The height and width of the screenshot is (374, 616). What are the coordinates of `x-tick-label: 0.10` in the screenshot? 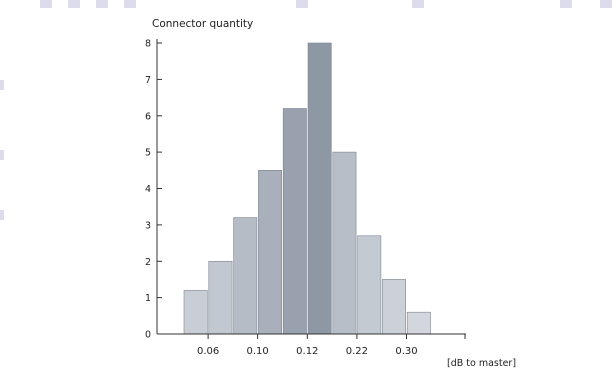 It's located at (257, 351).